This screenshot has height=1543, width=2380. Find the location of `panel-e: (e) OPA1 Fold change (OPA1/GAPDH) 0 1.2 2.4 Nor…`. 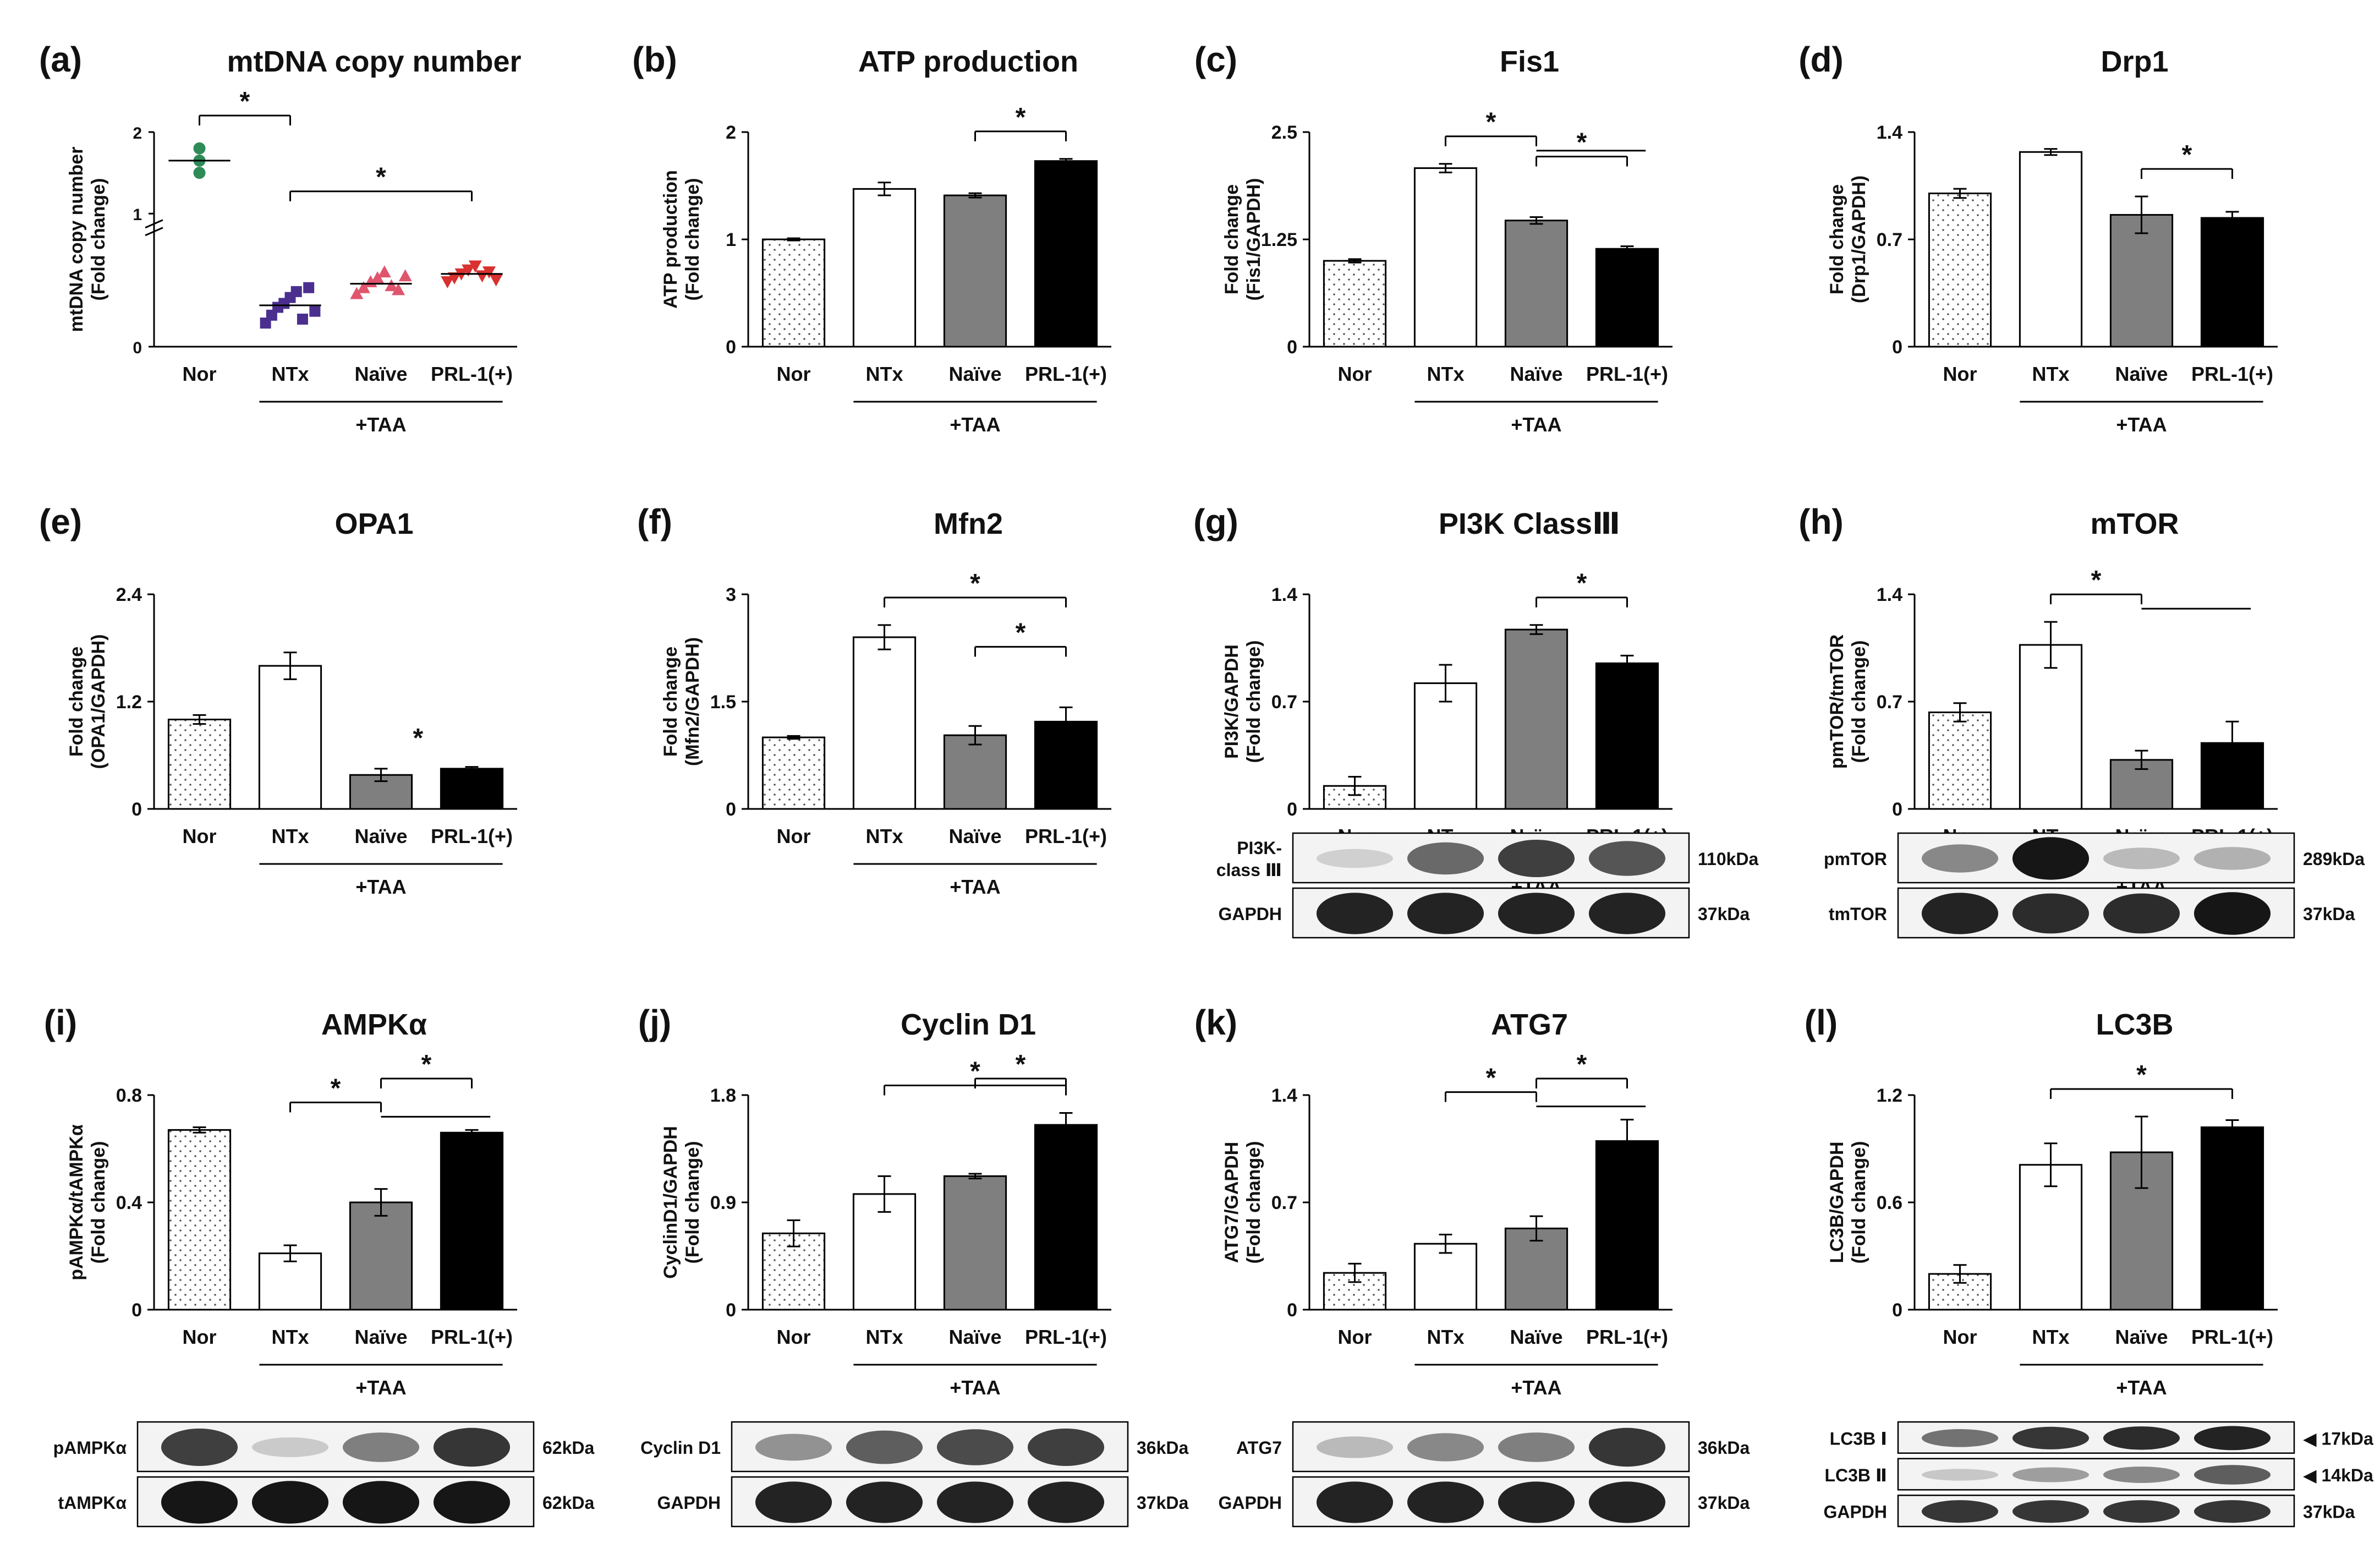

panel-e: (e) OPA1 Fold change (OPA1/GAPDH) 0 1.2 2.4 Nor… is located at coordinates (278, 700).